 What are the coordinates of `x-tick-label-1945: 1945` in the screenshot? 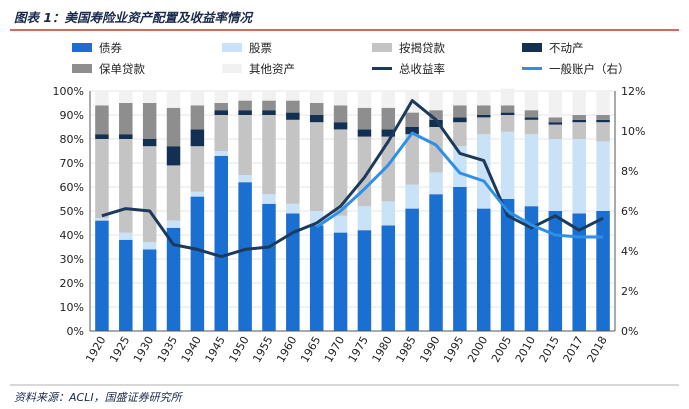 It's located at (215, 349).